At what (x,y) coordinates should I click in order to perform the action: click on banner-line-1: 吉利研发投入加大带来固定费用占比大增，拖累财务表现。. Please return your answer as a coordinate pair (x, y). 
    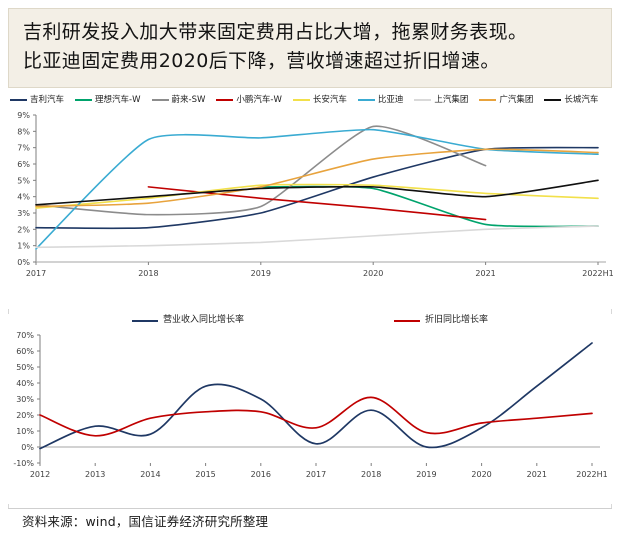
    Looking at the image, I should click on (275, 32).